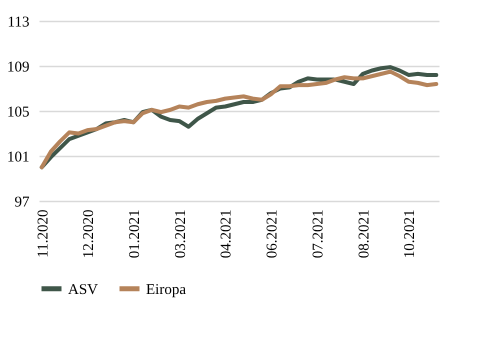 This screenshot has width=483, height=343. Describe the element at coordinates (180, 234) in the screenshot. I see `x-tick-label: 03.2021` at that location.